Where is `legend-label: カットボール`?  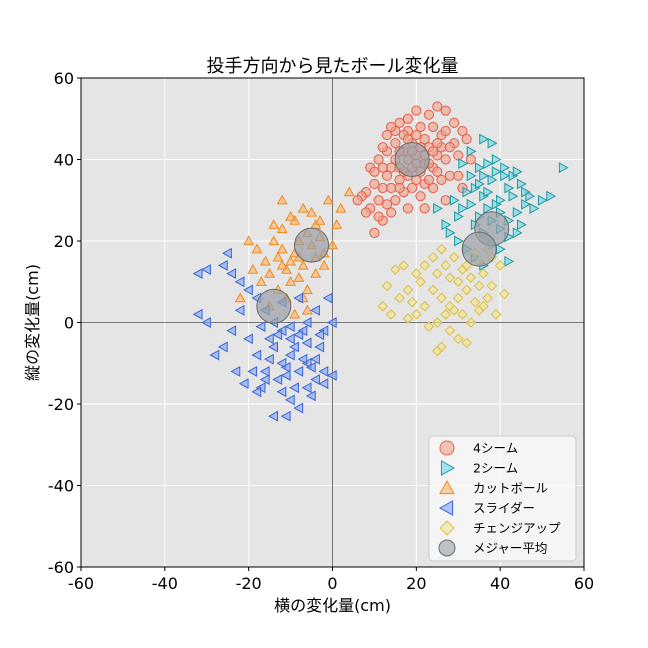 legend-label: カットボール is located at coordinates (510, 488).